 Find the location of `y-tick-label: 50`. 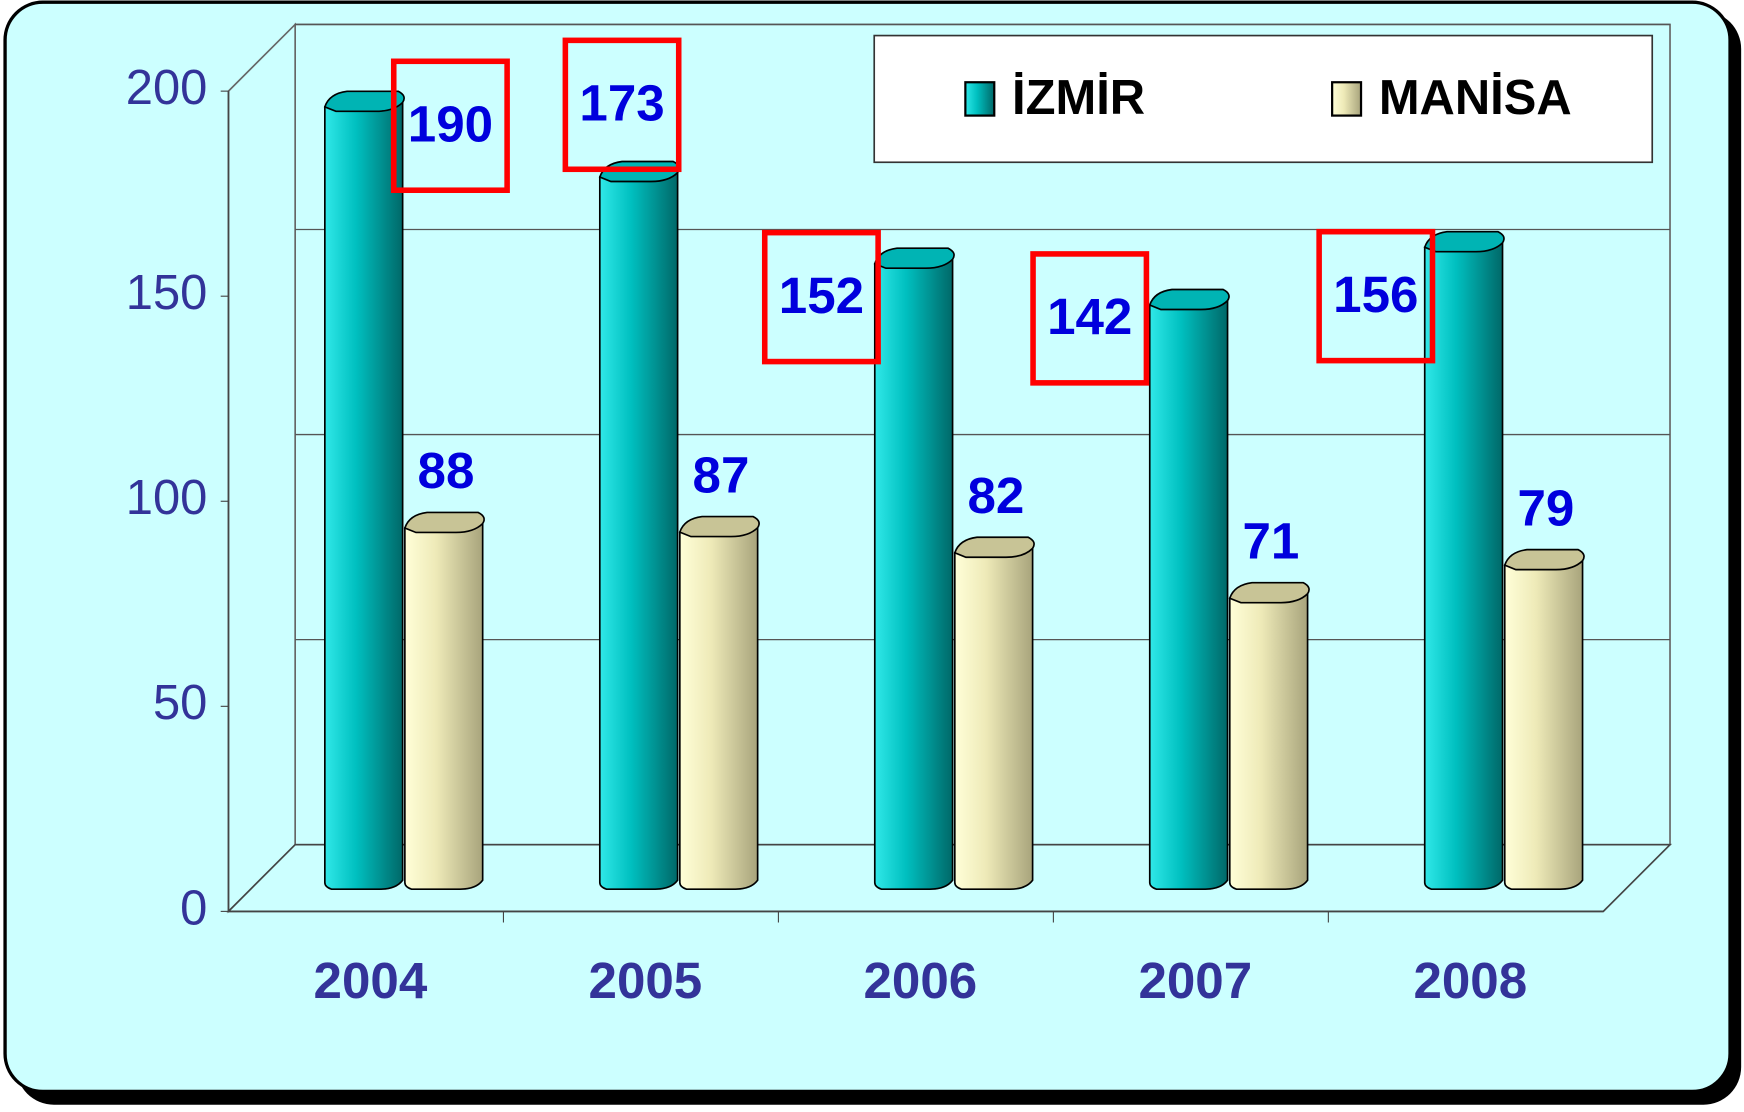

y-tick-label: 50 is located at coordinates (180, 703).